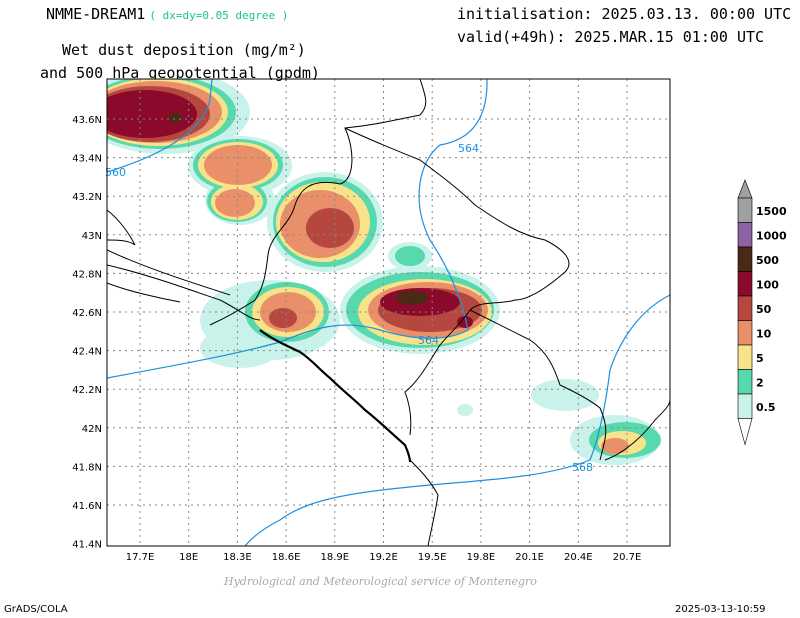 The width and height of the screenshot is (800, 618). I want to click on legend-level-label: 50, so click(764, 309).